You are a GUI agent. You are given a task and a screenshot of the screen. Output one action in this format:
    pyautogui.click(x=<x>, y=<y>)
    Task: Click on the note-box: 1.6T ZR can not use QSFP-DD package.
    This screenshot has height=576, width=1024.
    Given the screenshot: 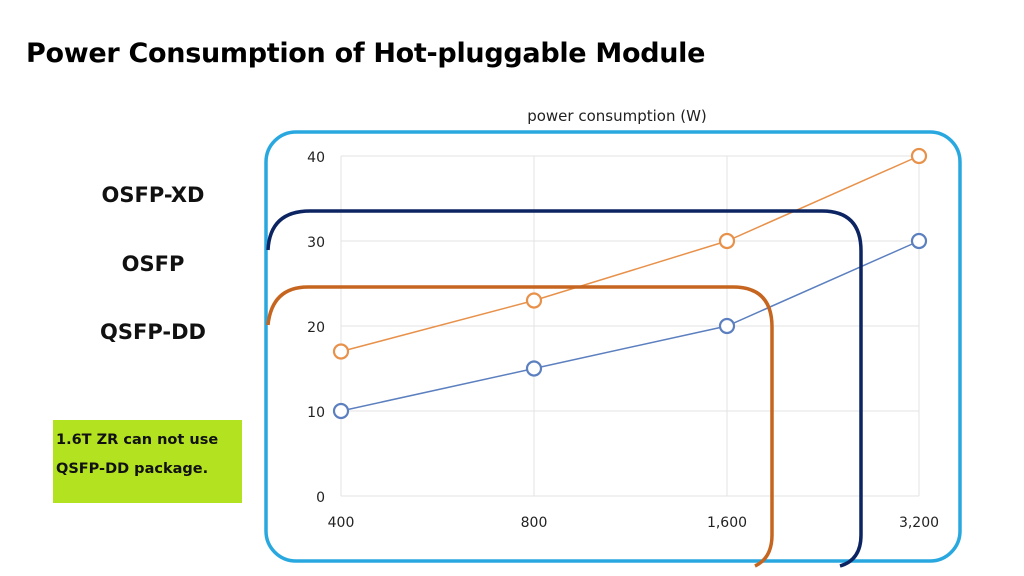 What is the action you would take?
    pyautogui.click(x=147, y=461)
    